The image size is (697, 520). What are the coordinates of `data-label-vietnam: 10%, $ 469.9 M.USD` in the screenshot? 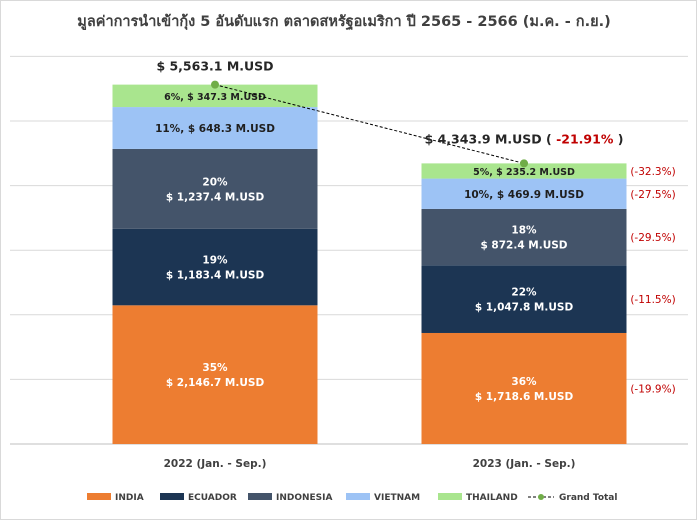 It's located at (524, 195).